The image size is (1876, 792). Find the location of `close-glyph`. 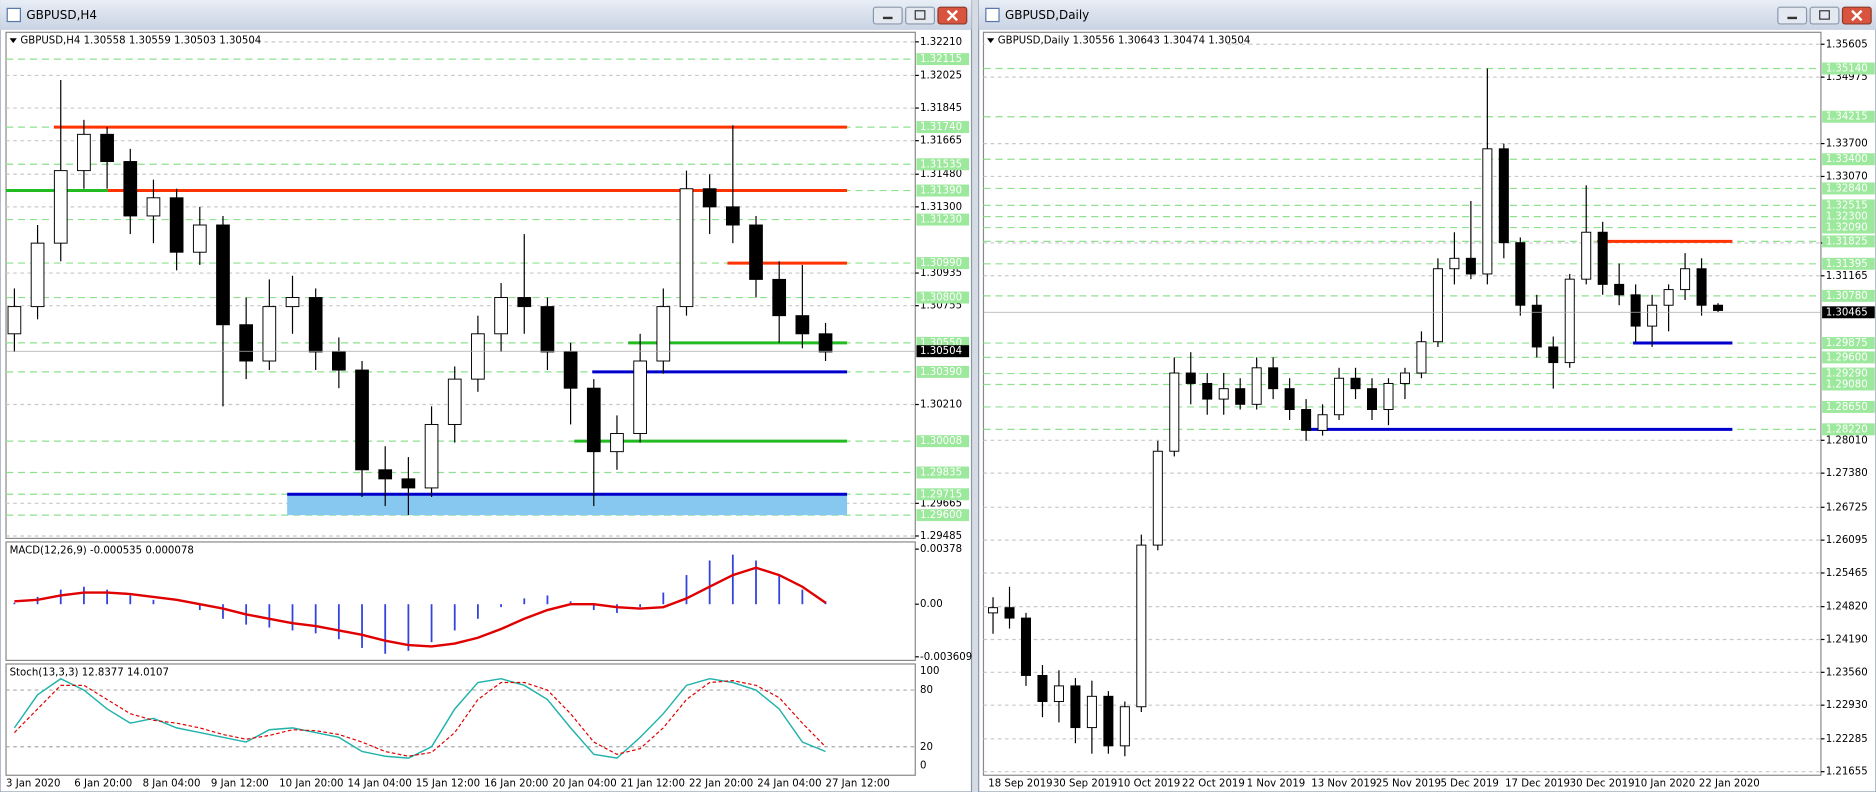

close-glyph is located at coordinates (1857, 15).